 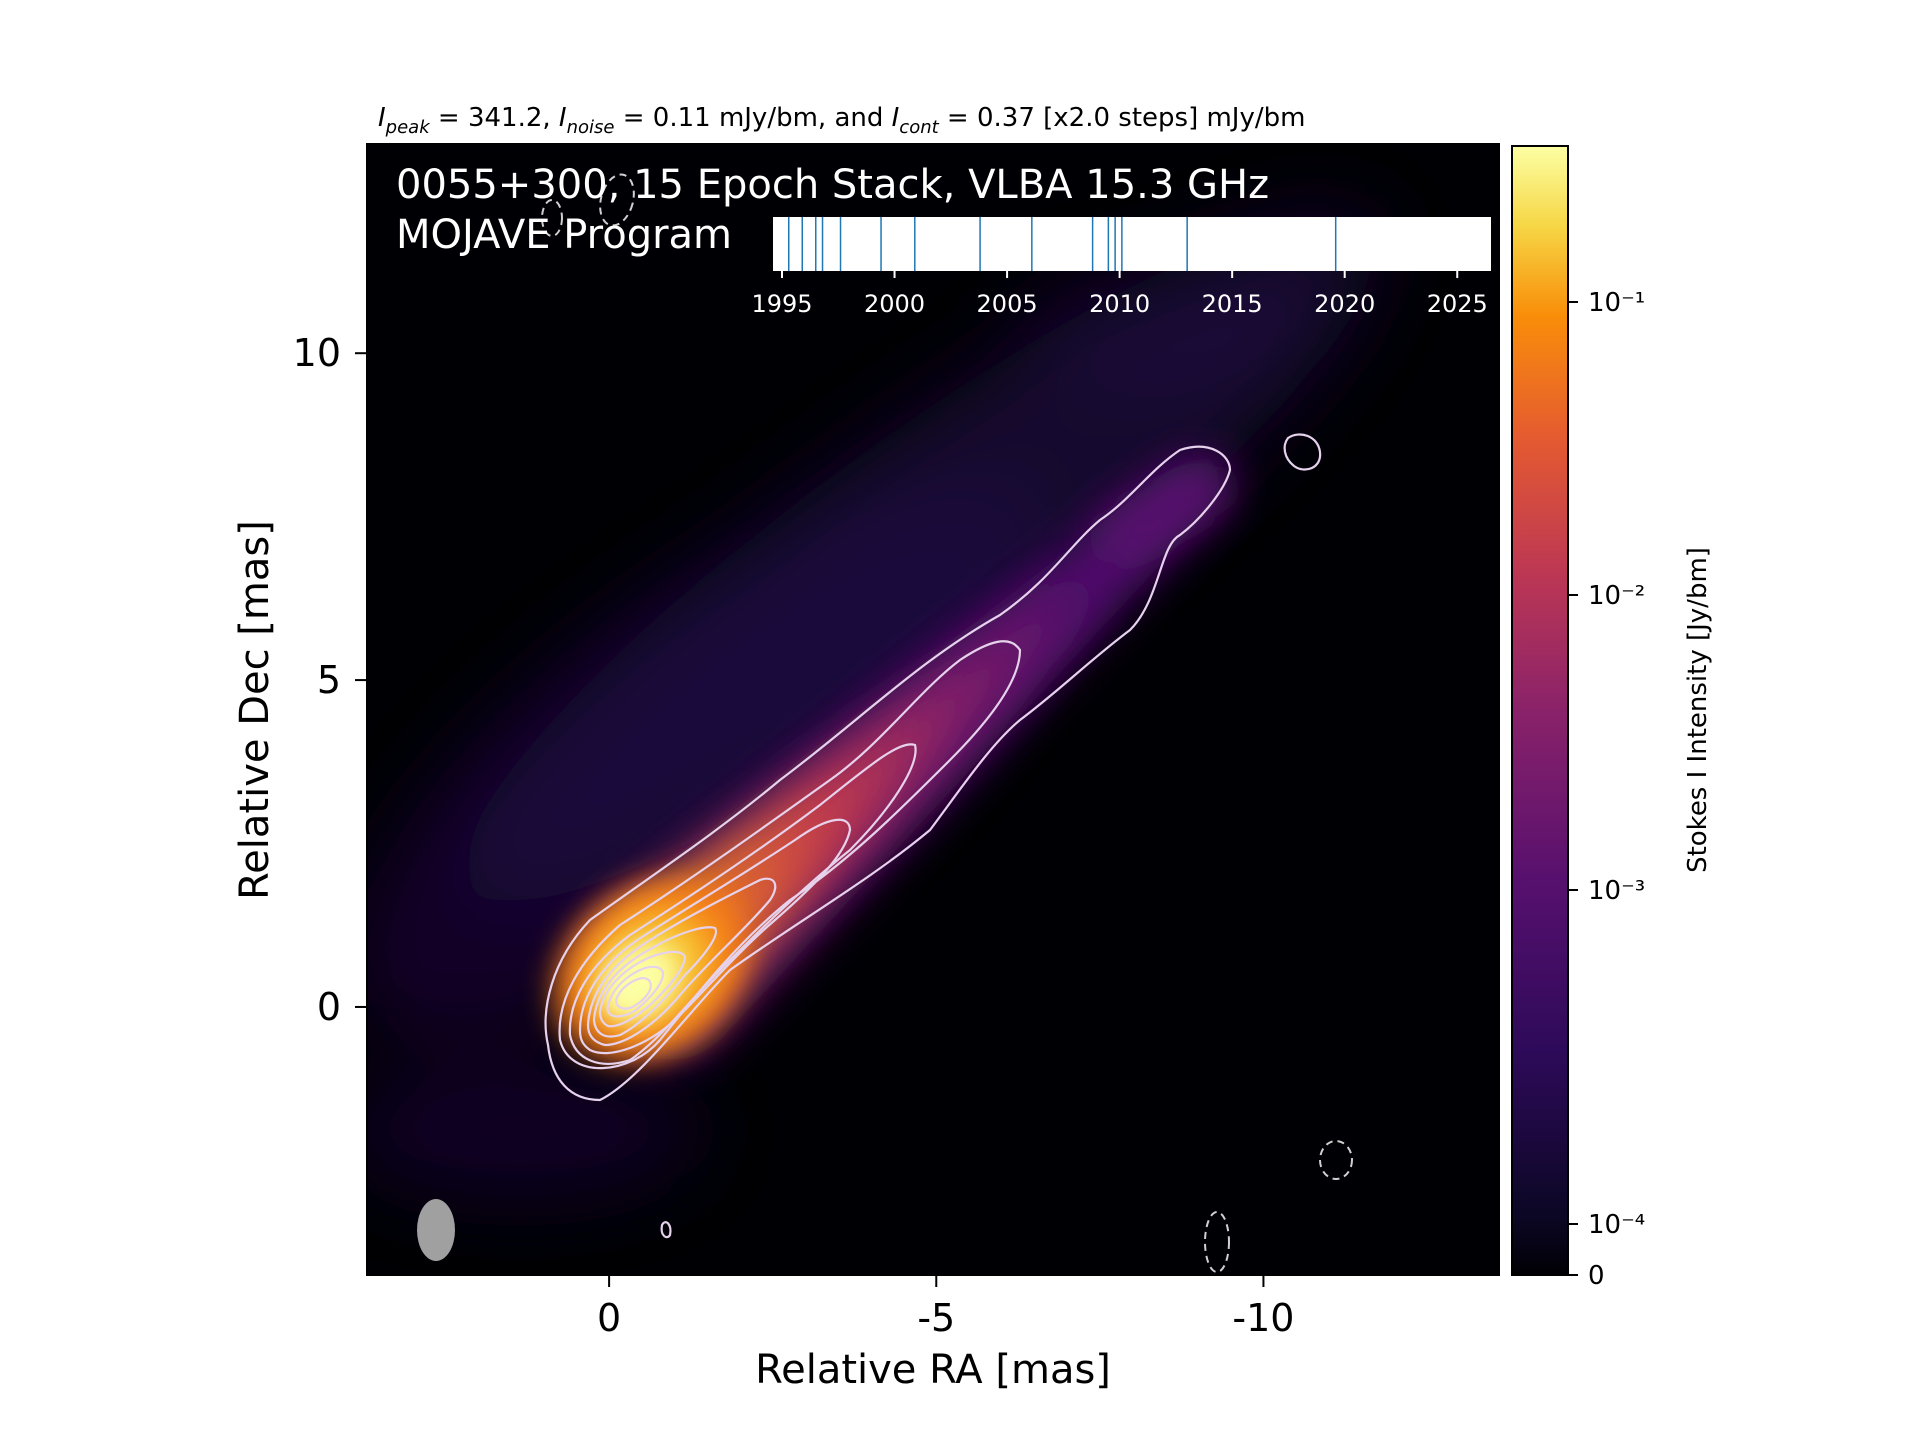 What do you see at coordinates (1119, 304) in the screenshot?
I see `epoch-tick-label: 2010` at bounding box center [1119, 304].